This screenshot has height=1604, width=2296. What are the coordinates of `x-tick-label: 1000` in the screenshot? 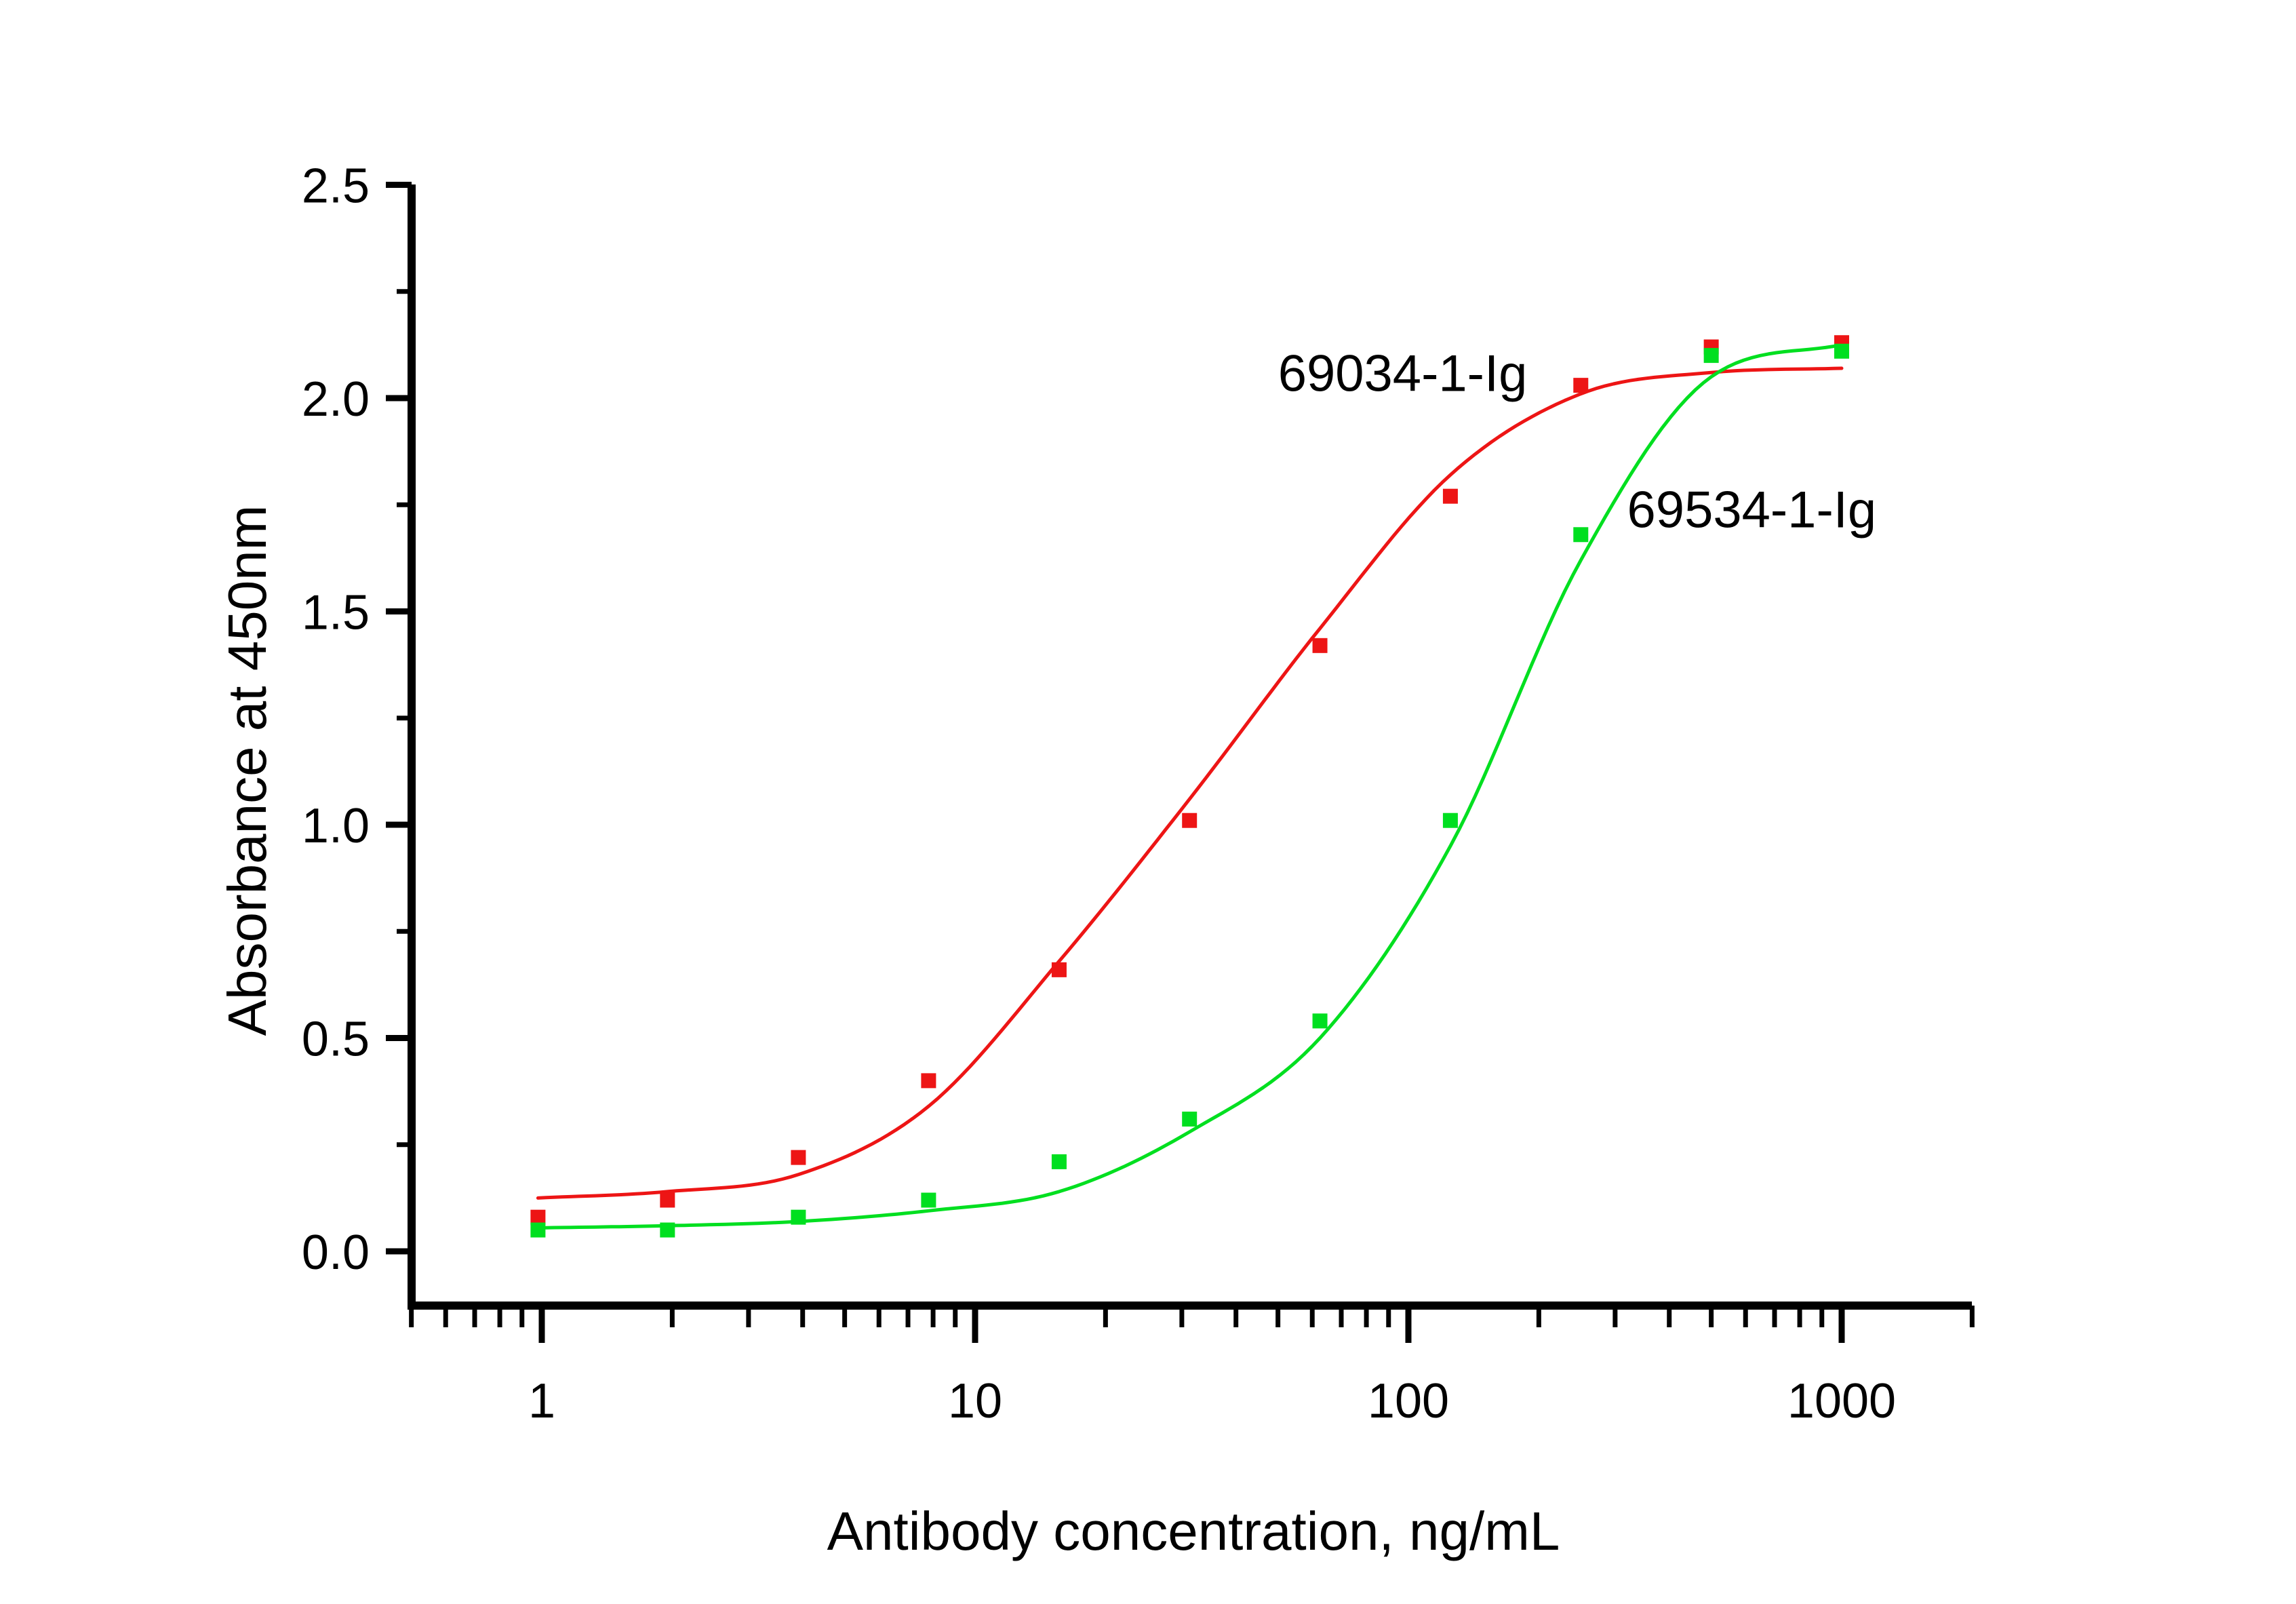 It's located at (1842, 1401).